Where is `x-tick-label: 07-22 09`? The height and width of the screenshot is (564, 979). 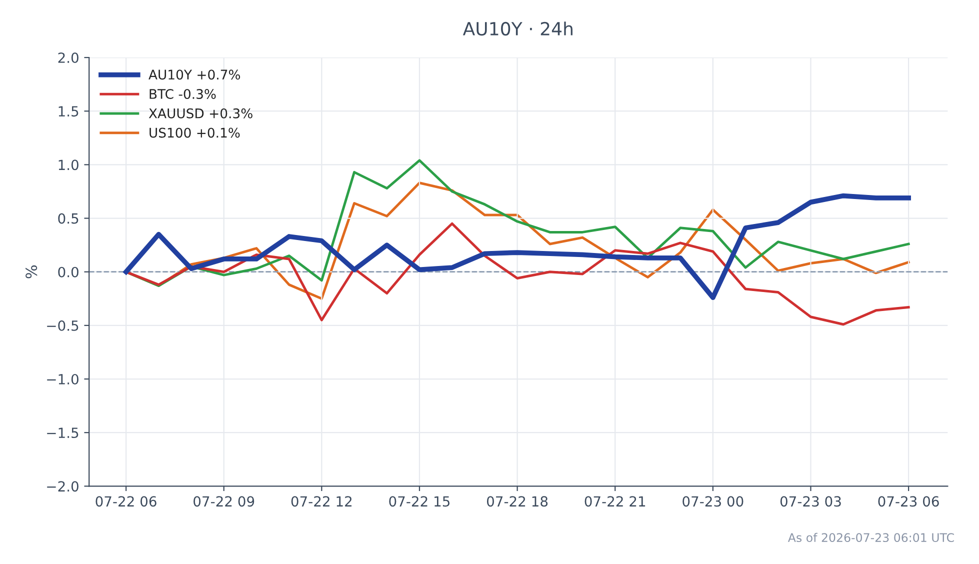
x-tick-label: 07-22 09 is located at coordinates (224, 501).